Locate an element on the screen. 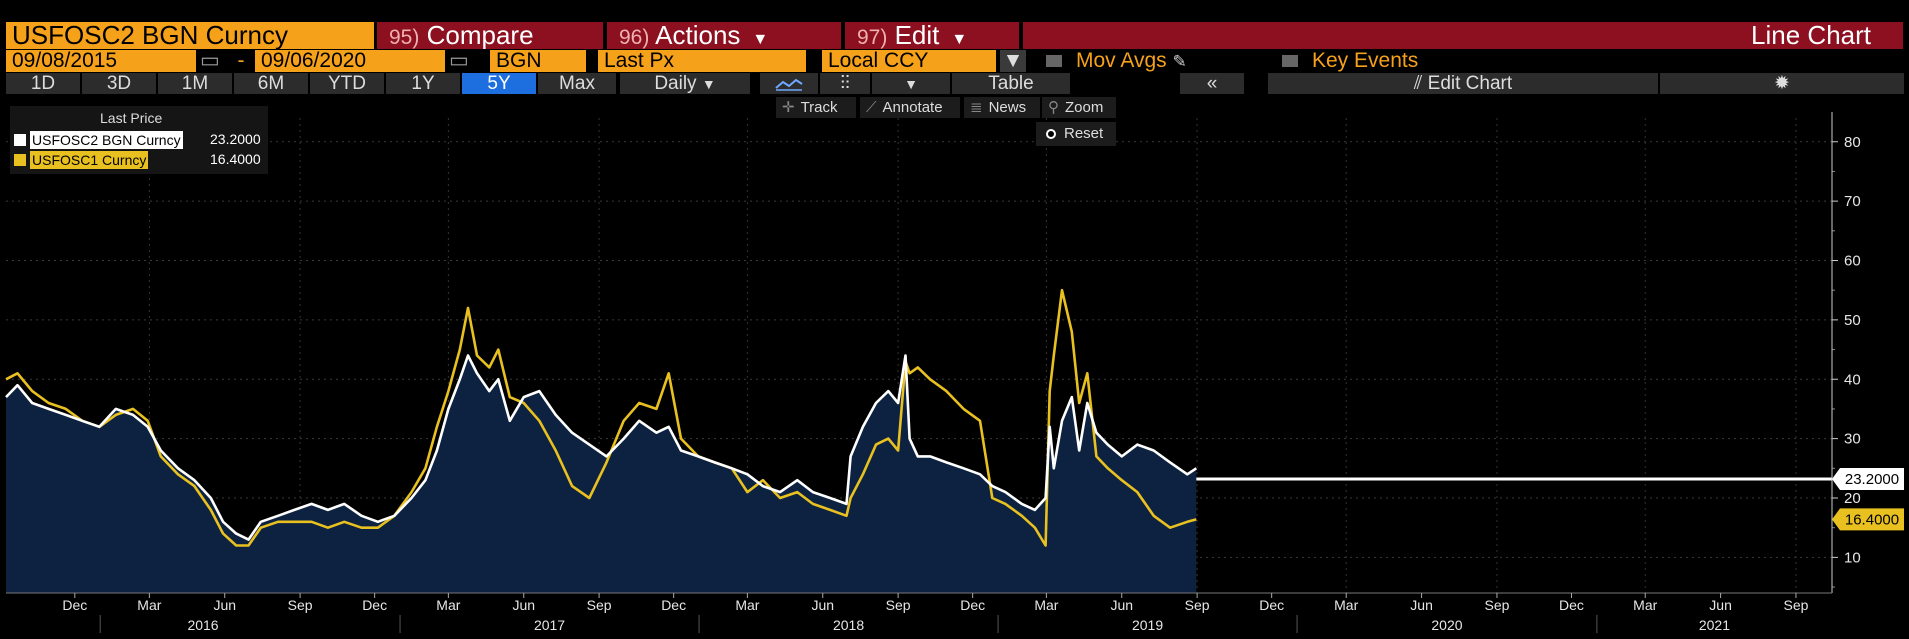 Image resolution: width=1909 pixels, height=639 pixels. key-events-label: Key Events is located at coordinates (1365, 61).